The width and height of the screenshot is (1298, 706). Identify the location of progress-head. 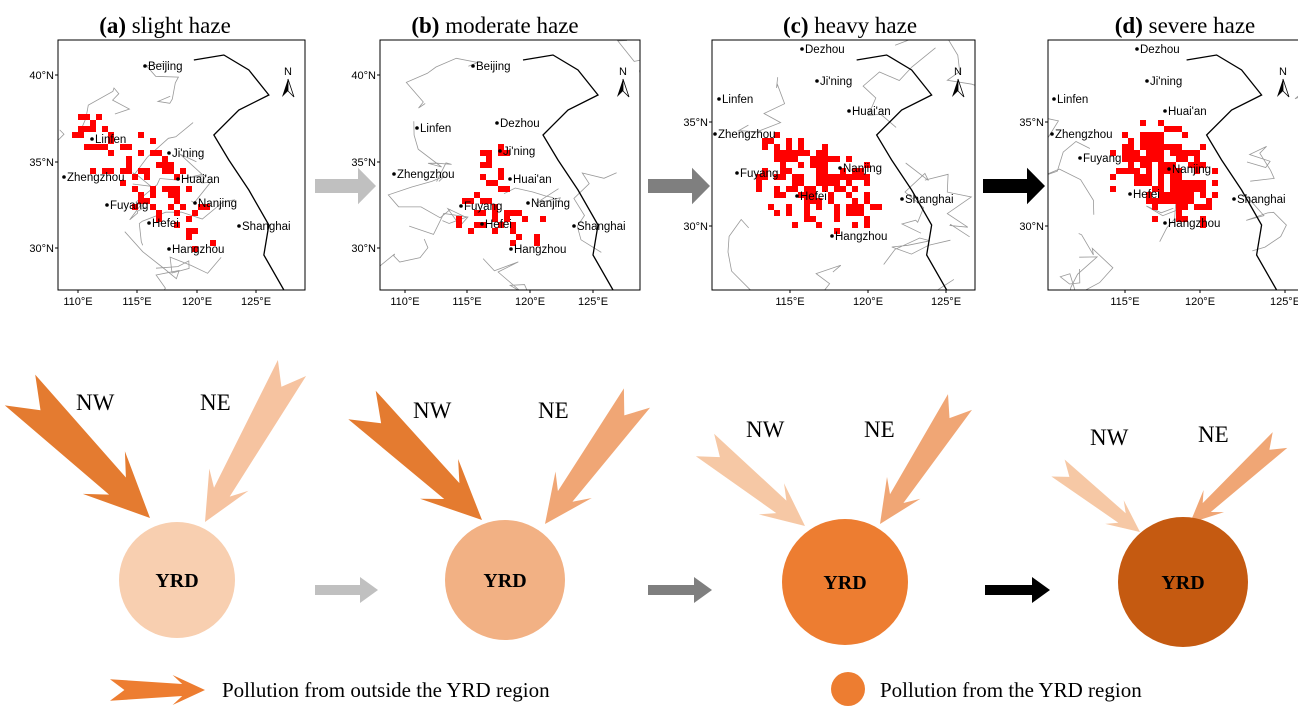
(1041, 590).